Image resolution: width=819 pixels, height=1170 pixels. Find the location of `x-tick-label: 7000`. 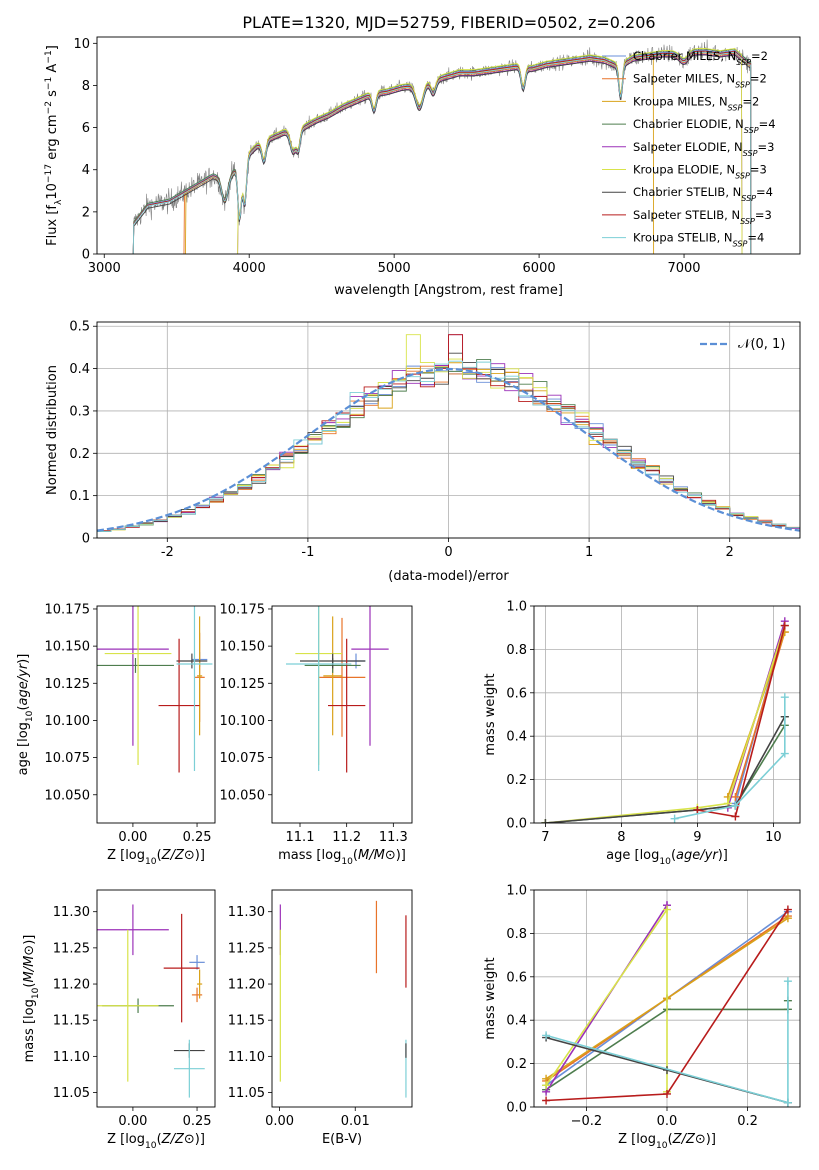

x-tick-label: 7000 is located at coordinates (683, 268).